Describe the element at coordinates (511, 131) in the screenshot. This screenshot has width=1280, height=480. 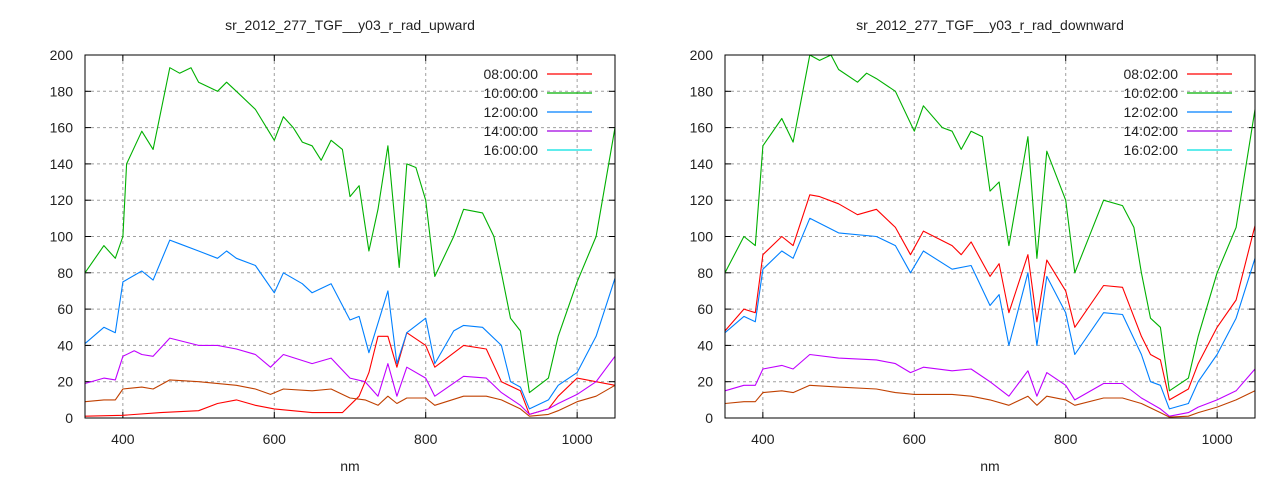
I see `legend-label: 14:00:00` at that location.